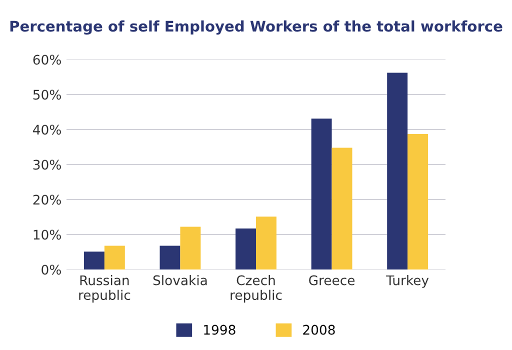 This screenshot has width=512, height=350. I want to click on legend-label: 2008, so click(319, 329).